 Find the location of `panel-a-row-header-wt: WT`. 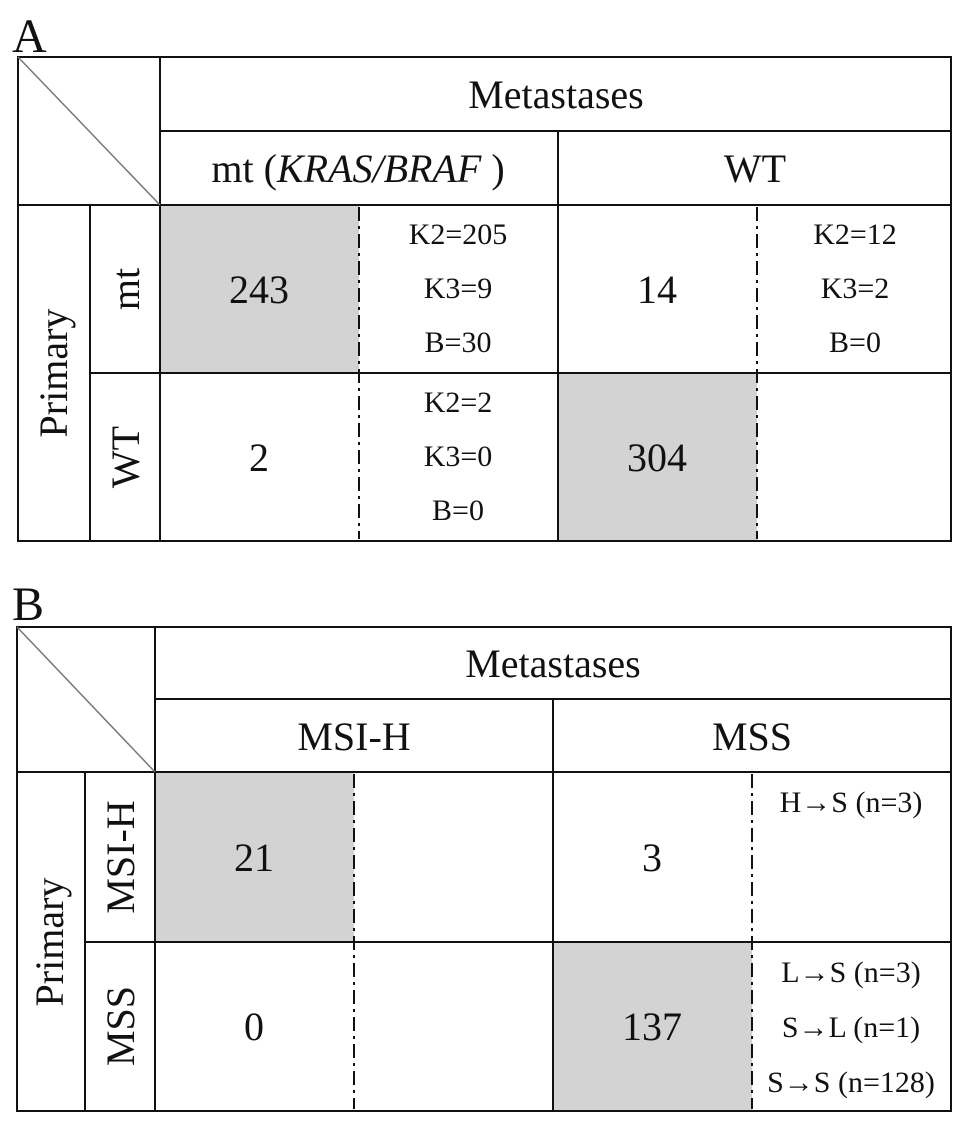

panel-a-row-header-wt: WT is located at coordinates (125, 457).